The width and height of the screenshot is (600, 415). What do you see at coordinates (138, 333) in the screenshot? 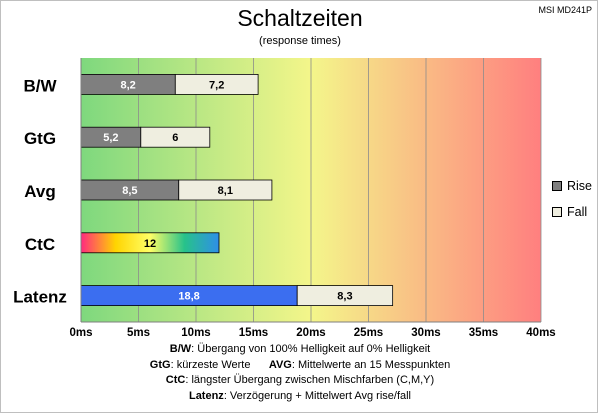
I see `x-tick-label: 5ms` at bounding box center [138, 333].